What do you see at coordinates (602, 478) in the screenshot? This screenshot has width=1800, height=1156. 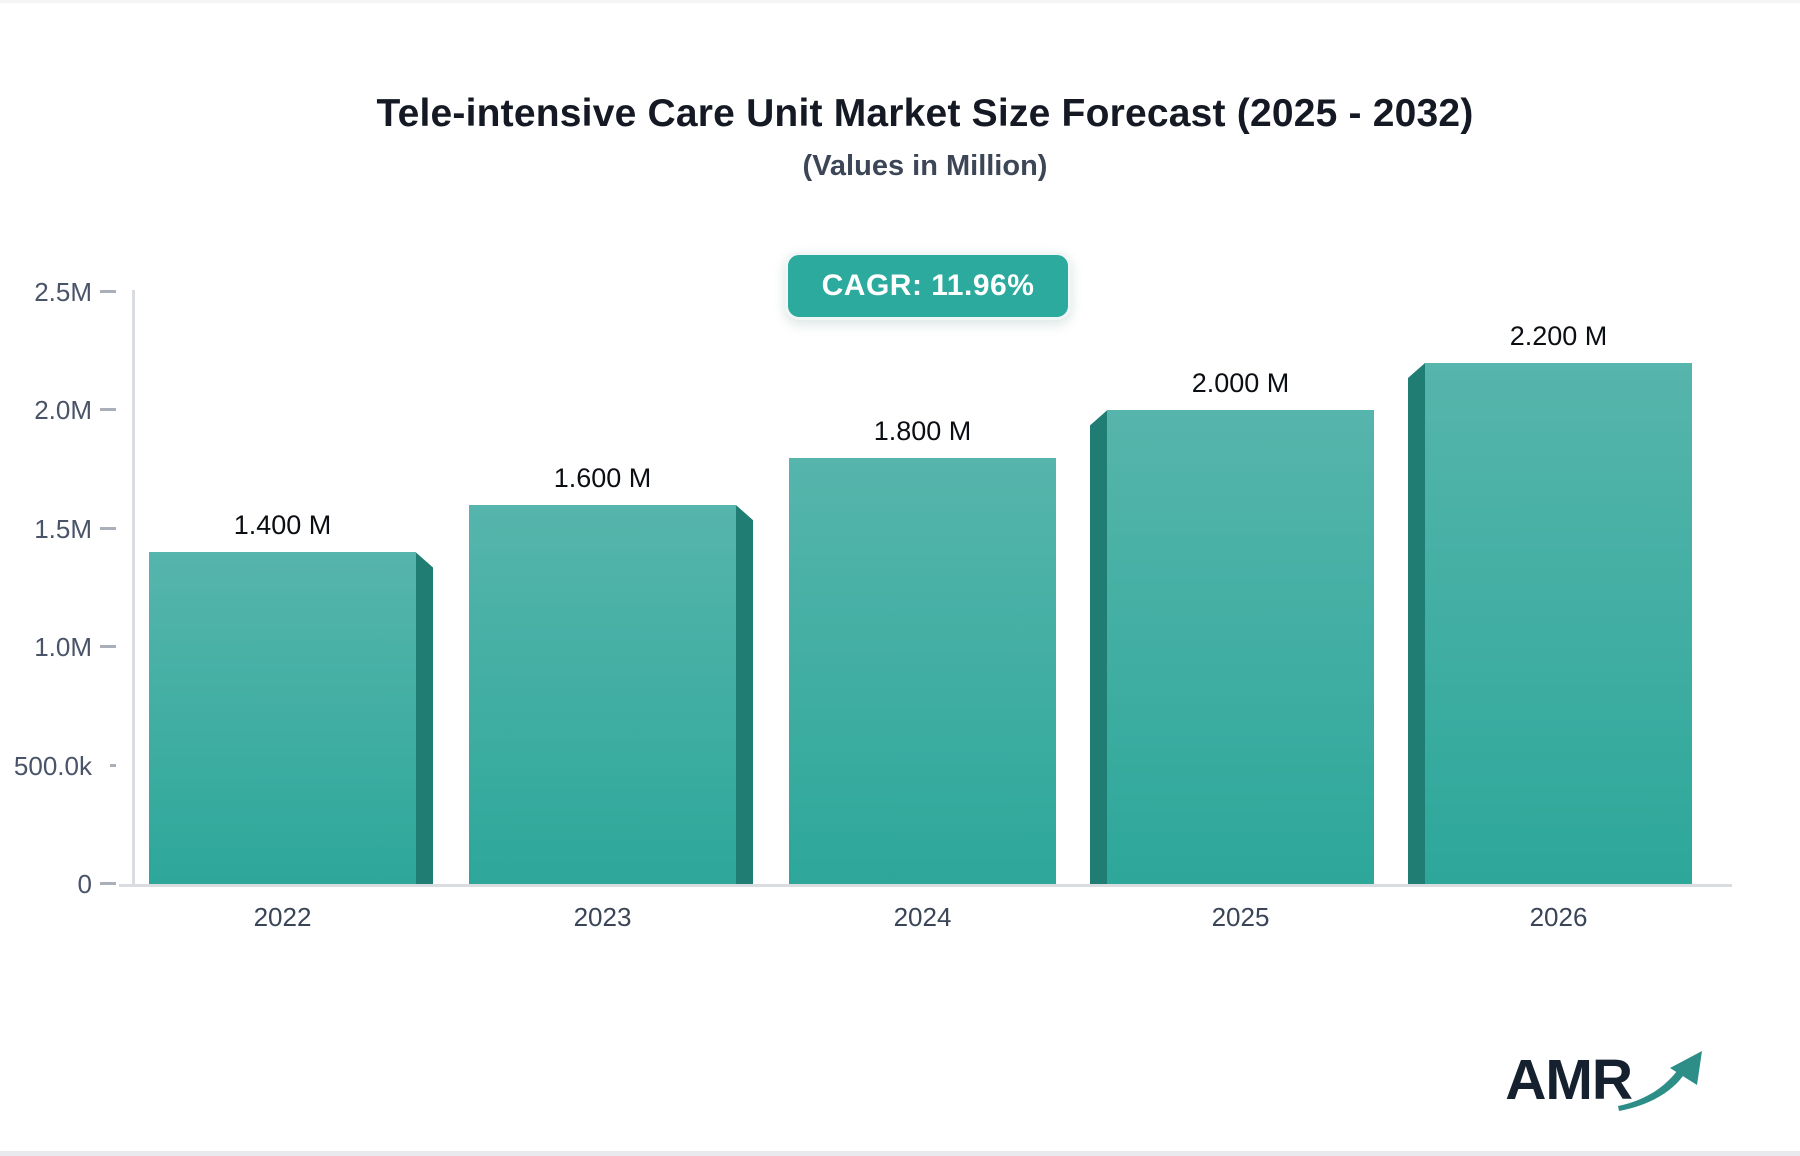 I see `bar-value-label: 1.600 M` at bounding box center [602, 478].